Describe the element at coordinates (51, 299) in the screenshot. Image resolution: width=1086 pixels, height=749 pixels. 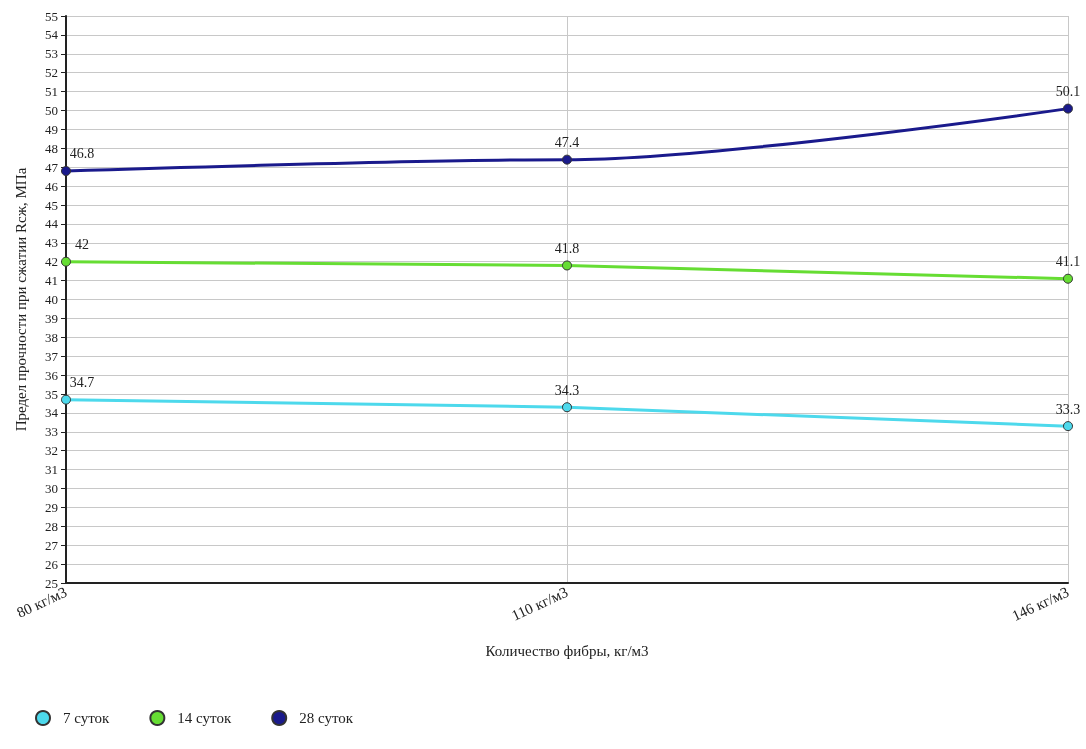
I see `y-tick-label: 40` at that location.